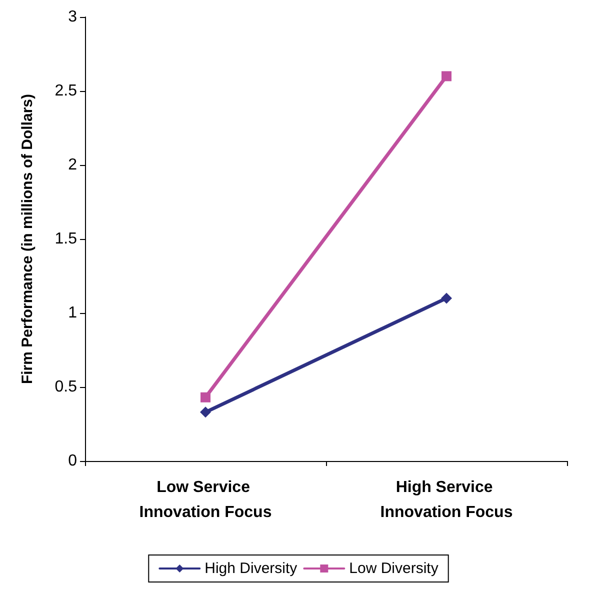 The image size is (597, 596). What do you see at coordinates (27, 239) in the screenshot?
I see `y-axis-title: Firm Performance (in millions of Dollars)` at bounding box center [27, 239].